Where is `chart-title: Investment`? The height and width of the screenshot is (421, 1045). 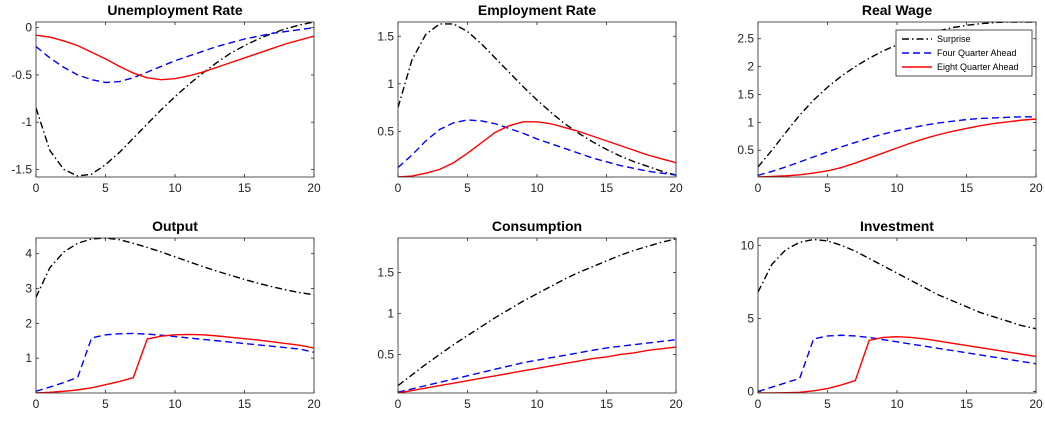
chart-title: Investment is located at coordinates (897, 226).